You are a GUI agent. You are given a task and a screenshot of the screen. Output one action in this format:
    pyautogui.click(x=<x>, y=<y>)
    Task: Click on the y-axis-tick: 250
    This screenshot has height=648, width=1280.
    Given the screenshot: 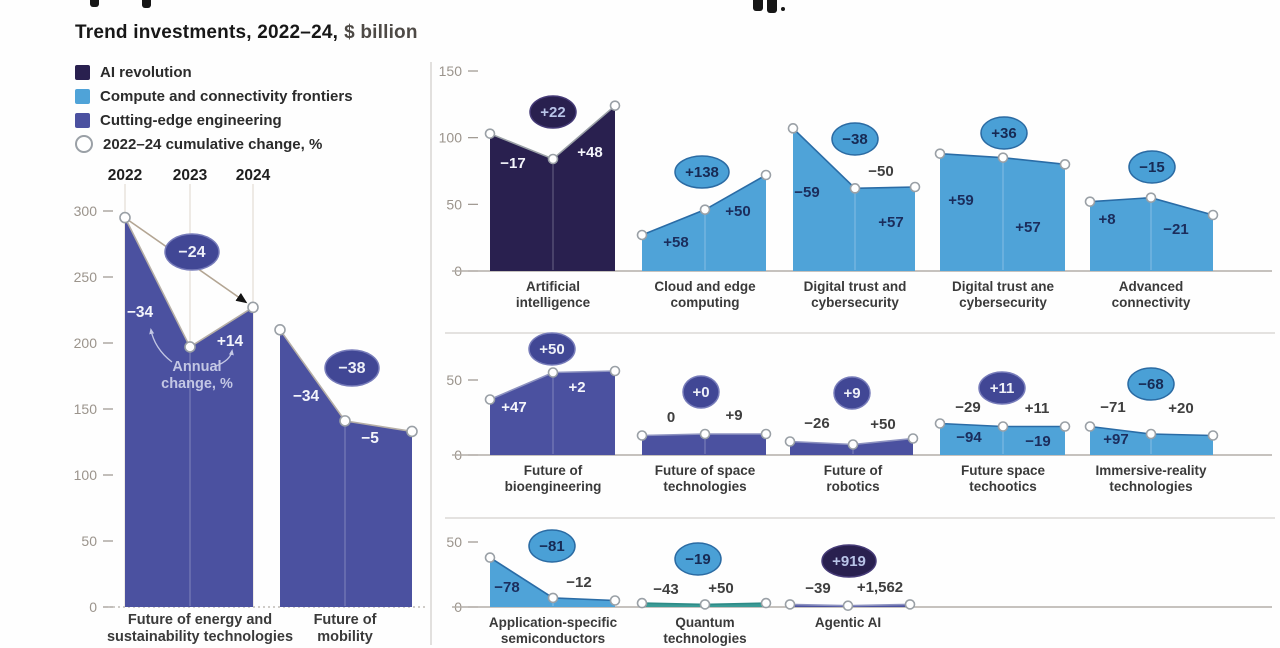 What is the action you would take?
    pyautogui.click(x=86, y=277)
    